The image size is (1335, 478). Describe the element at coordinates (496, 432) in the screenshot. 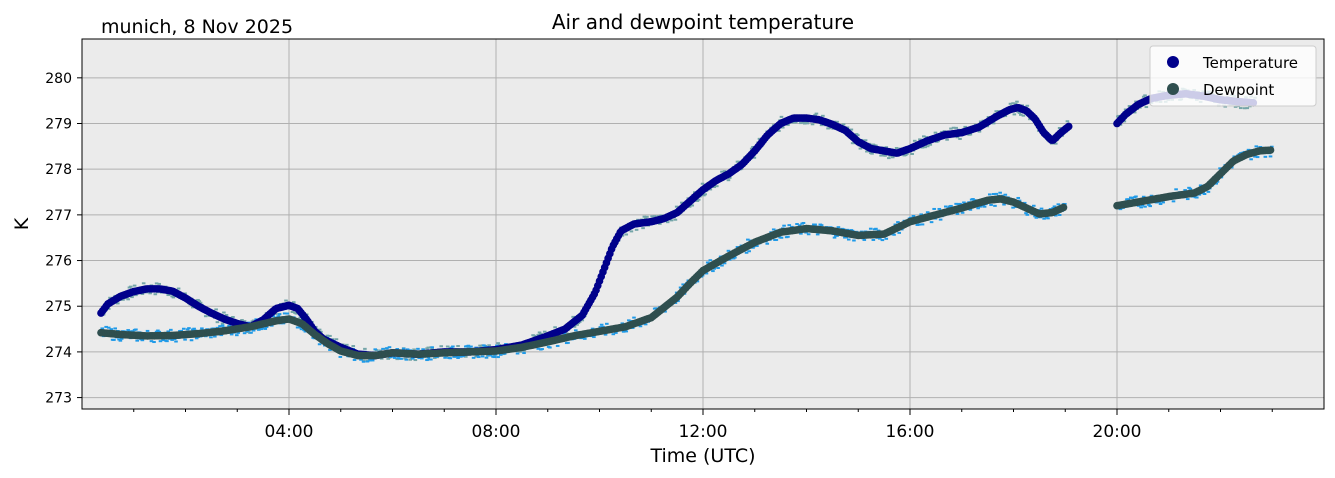

I see `x-tick-label: 08:00` at that location.